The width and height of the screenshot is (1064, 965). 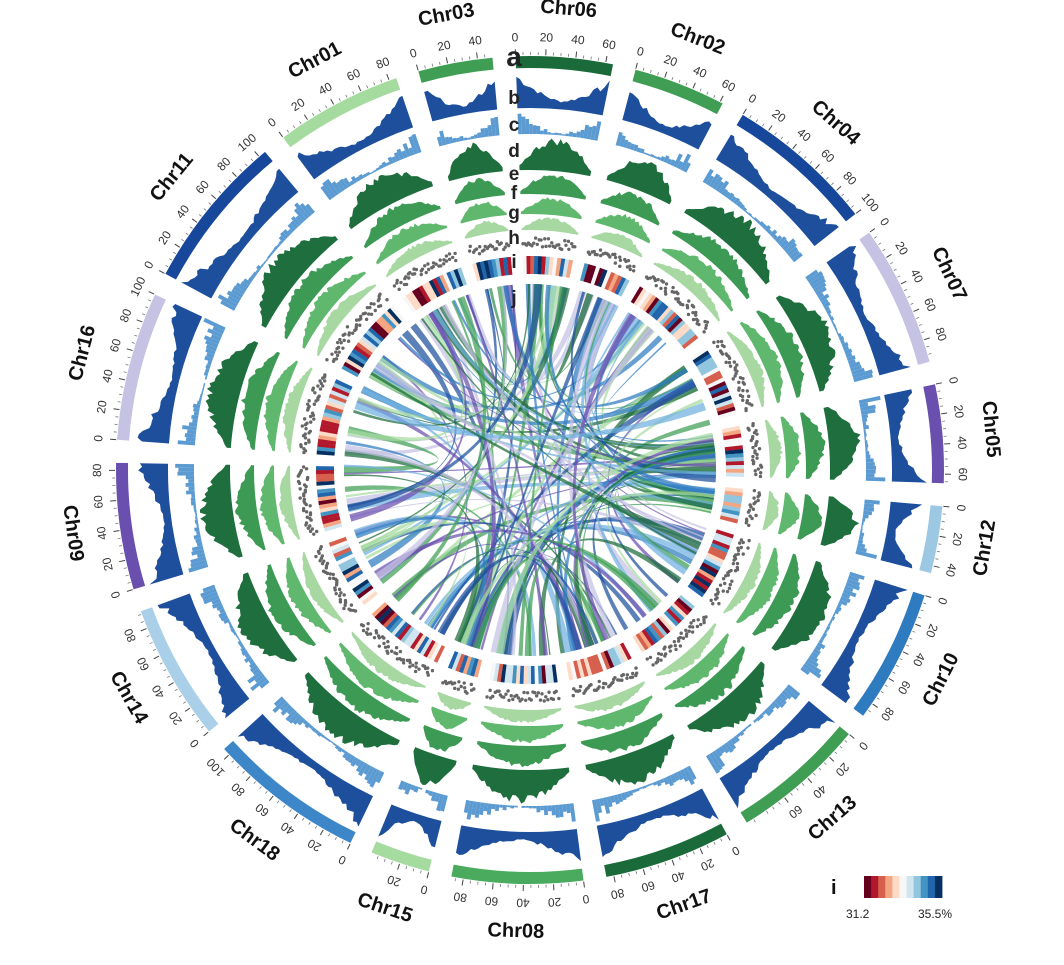 I want to click on track-d-chr18, so click(x=352, y=710).